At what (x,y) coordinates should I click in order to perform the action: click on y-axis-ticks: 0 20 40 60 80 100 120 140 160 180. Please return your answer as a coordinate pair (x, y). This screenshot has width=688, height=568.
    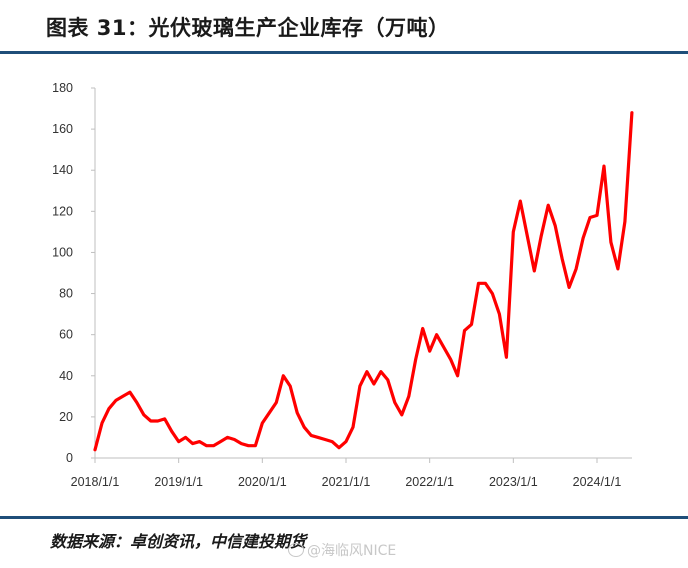
    Looking at the image, I should click on (73, 273).